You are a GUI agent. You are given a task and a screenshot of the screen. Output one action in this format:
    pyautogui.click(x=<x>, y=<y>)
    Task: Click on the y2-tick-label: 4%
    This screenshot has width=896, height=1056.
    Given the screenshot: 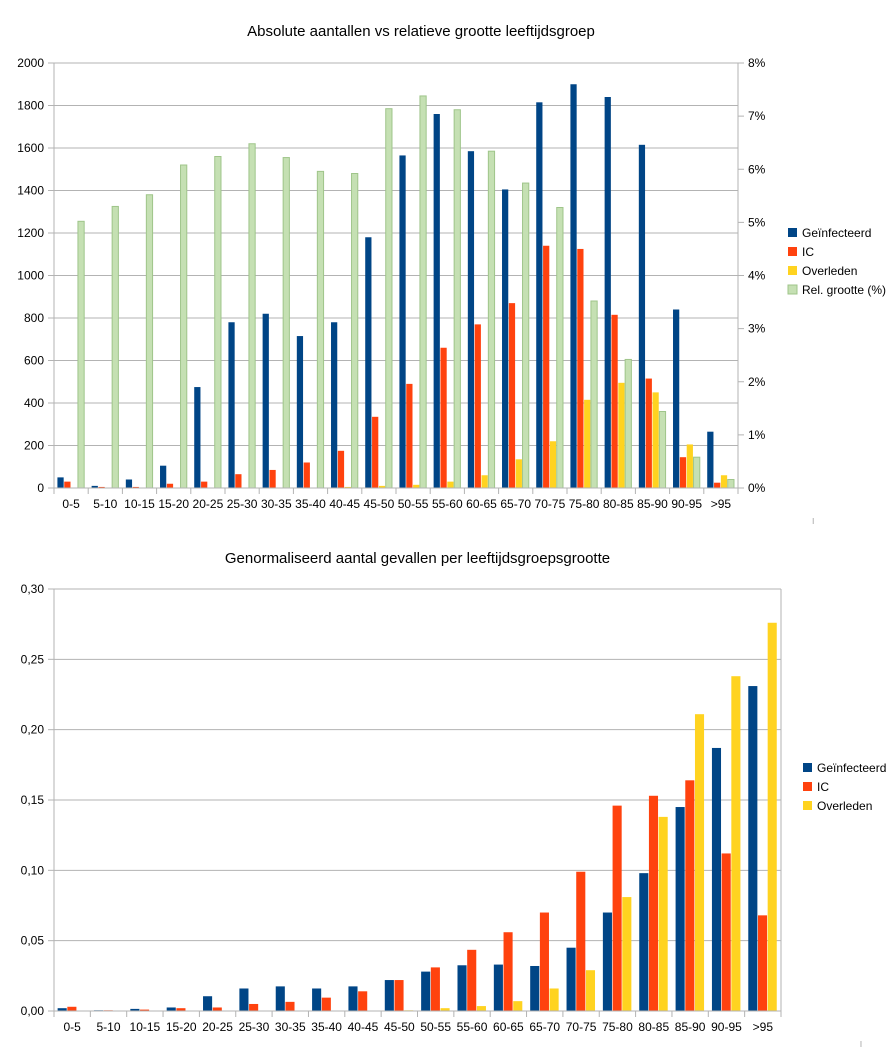 What is the action you would take?
    pyautogui.click(x=757, y=276)
    